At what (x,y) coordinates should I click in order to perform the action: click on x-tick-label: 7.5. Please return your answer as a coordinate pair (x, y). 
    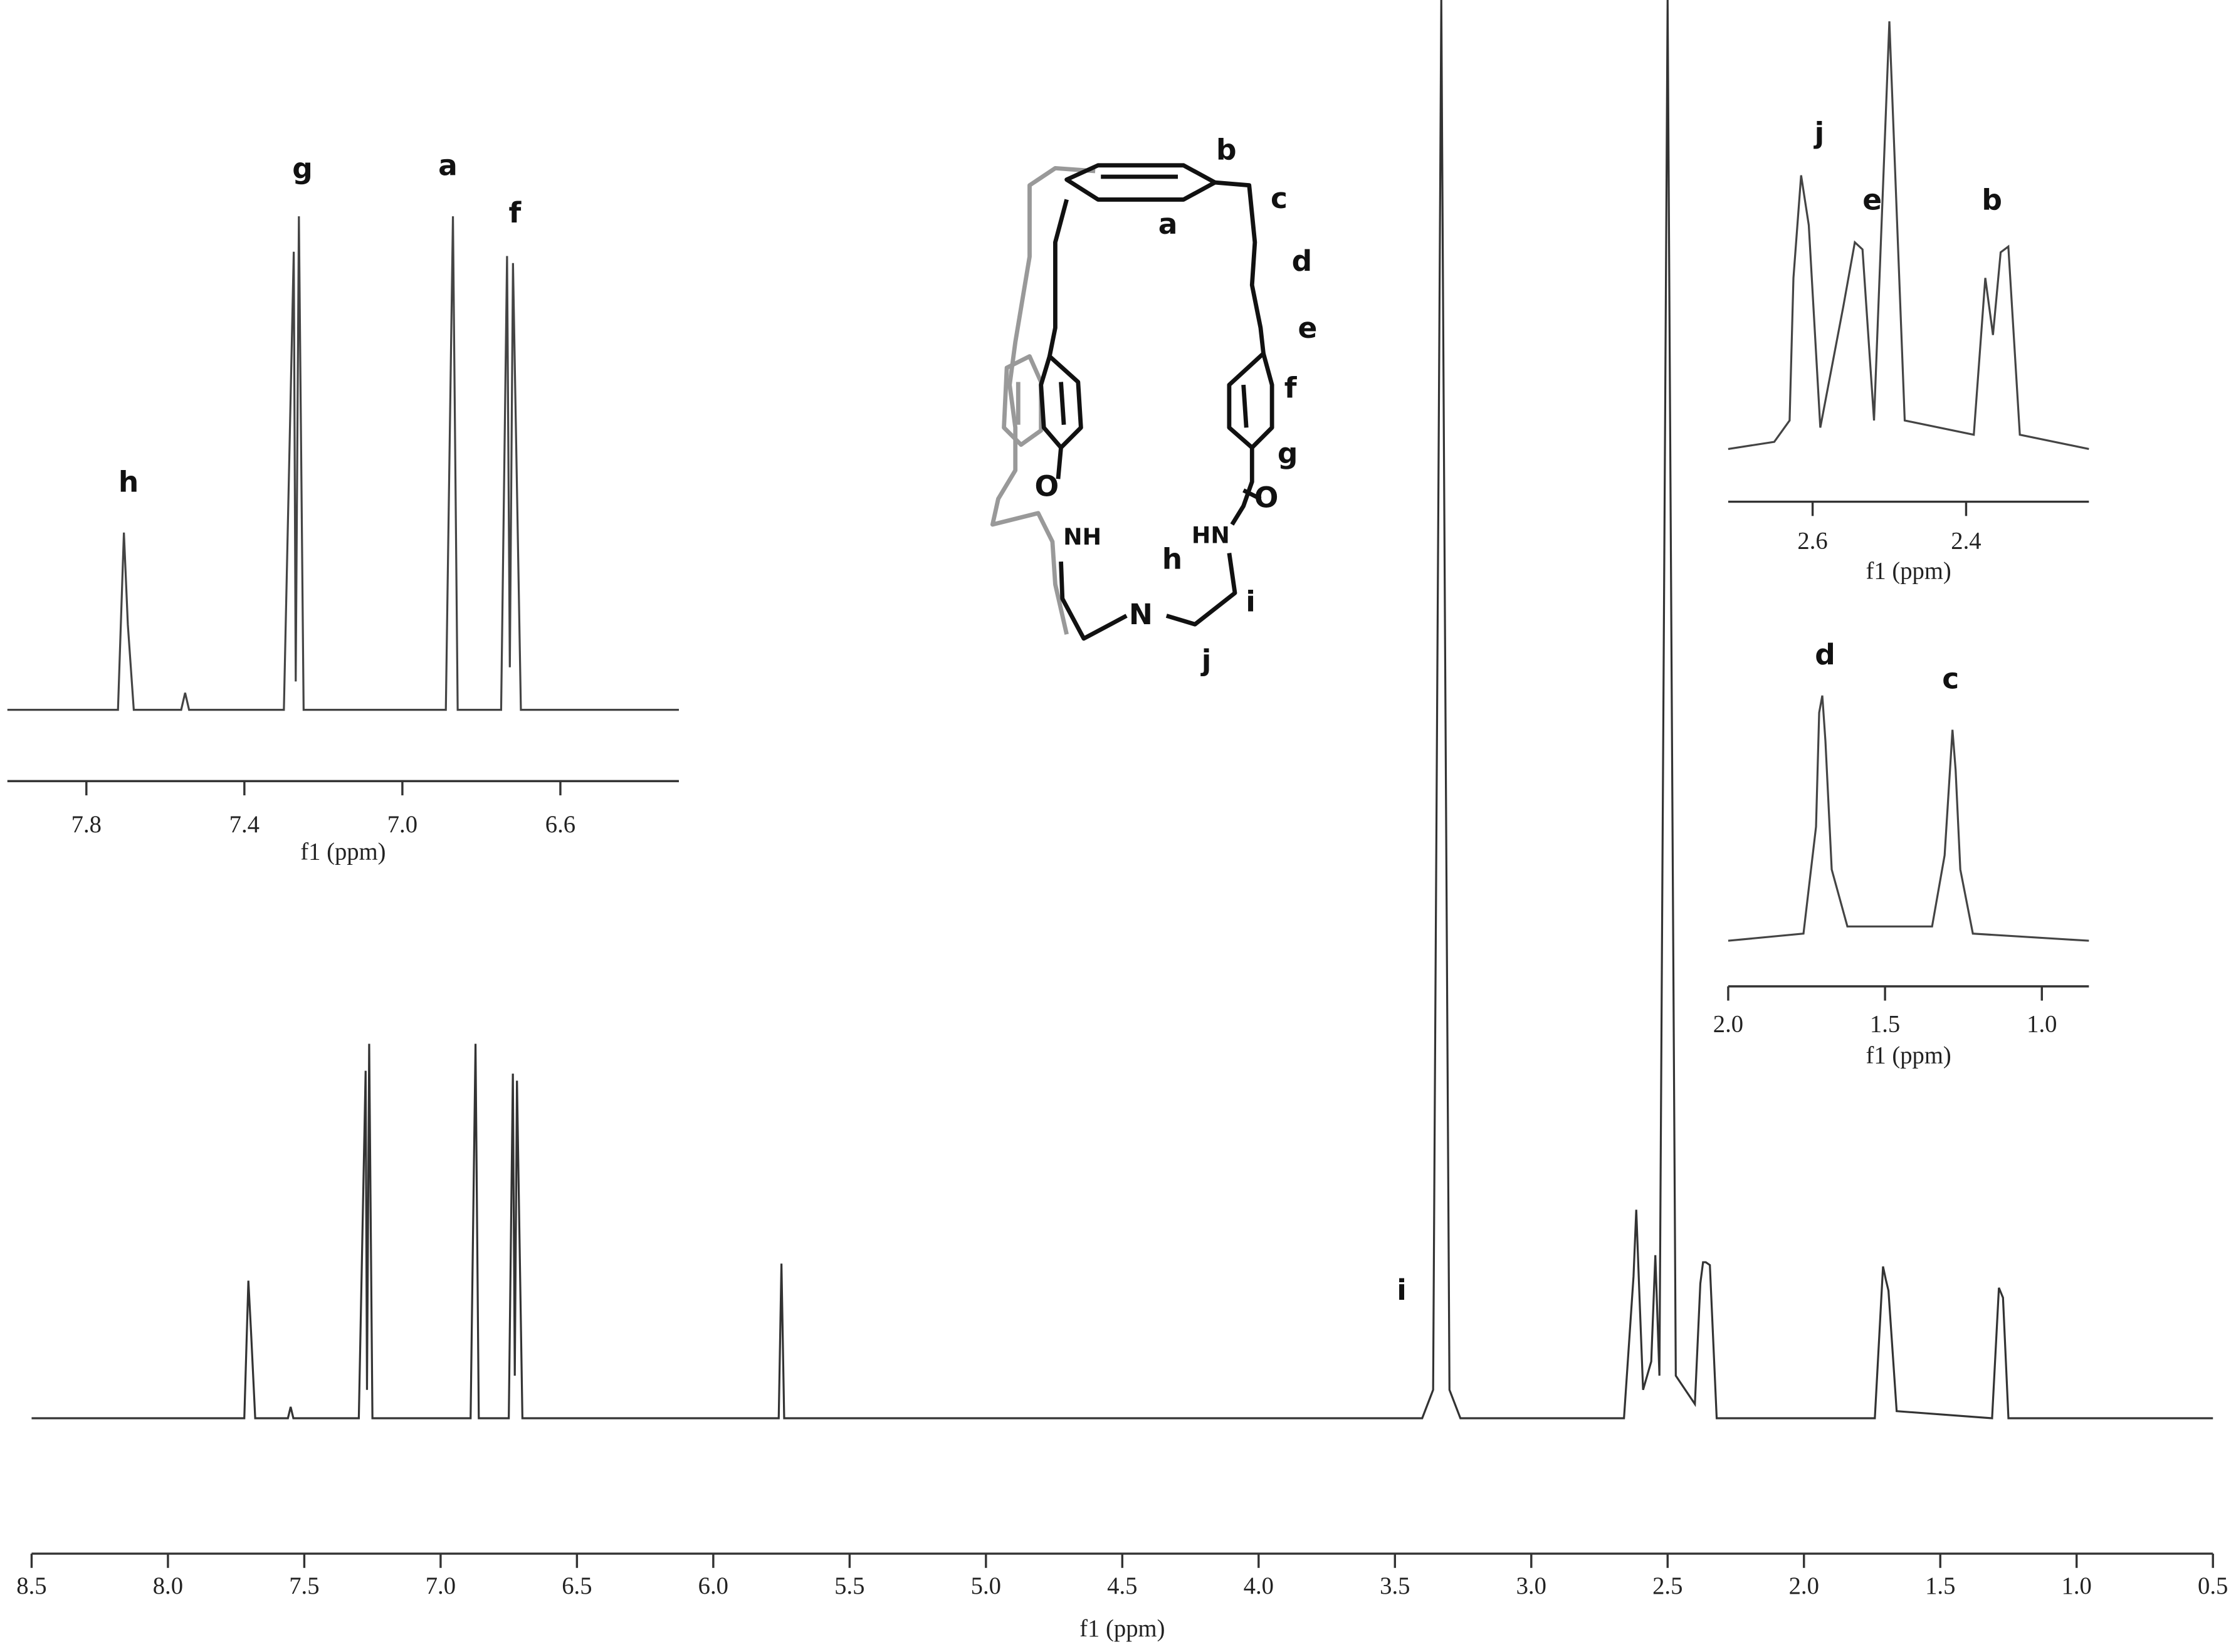
    Looking at the image, I should click on (304, 1586).